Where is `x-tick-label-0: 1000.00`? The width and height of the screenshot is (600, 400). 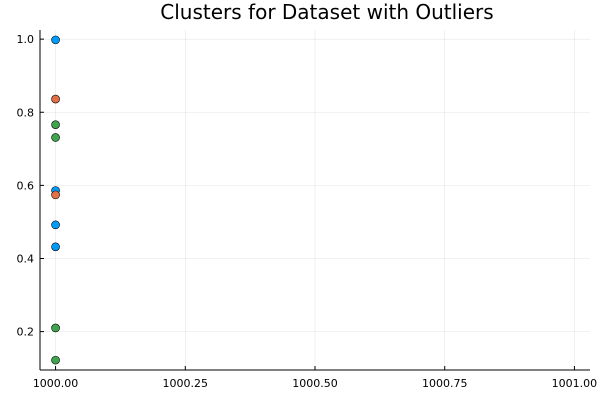 x-tick-label-0: 1000.00 is located at coordinates (56, 383).